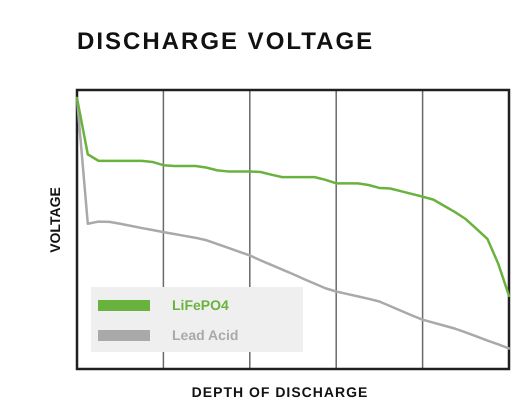 This screenshot has height=413, width=528. I want to click on y-axis-title: VOLTAGE, so click(55, 220).